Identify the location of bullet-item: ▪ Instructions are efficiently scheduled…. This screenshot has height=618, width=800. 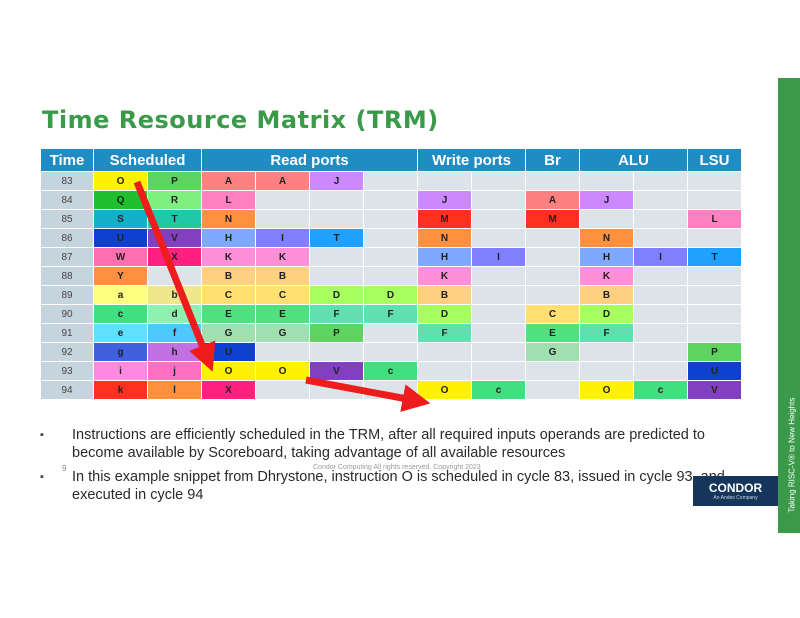
(397, 444).